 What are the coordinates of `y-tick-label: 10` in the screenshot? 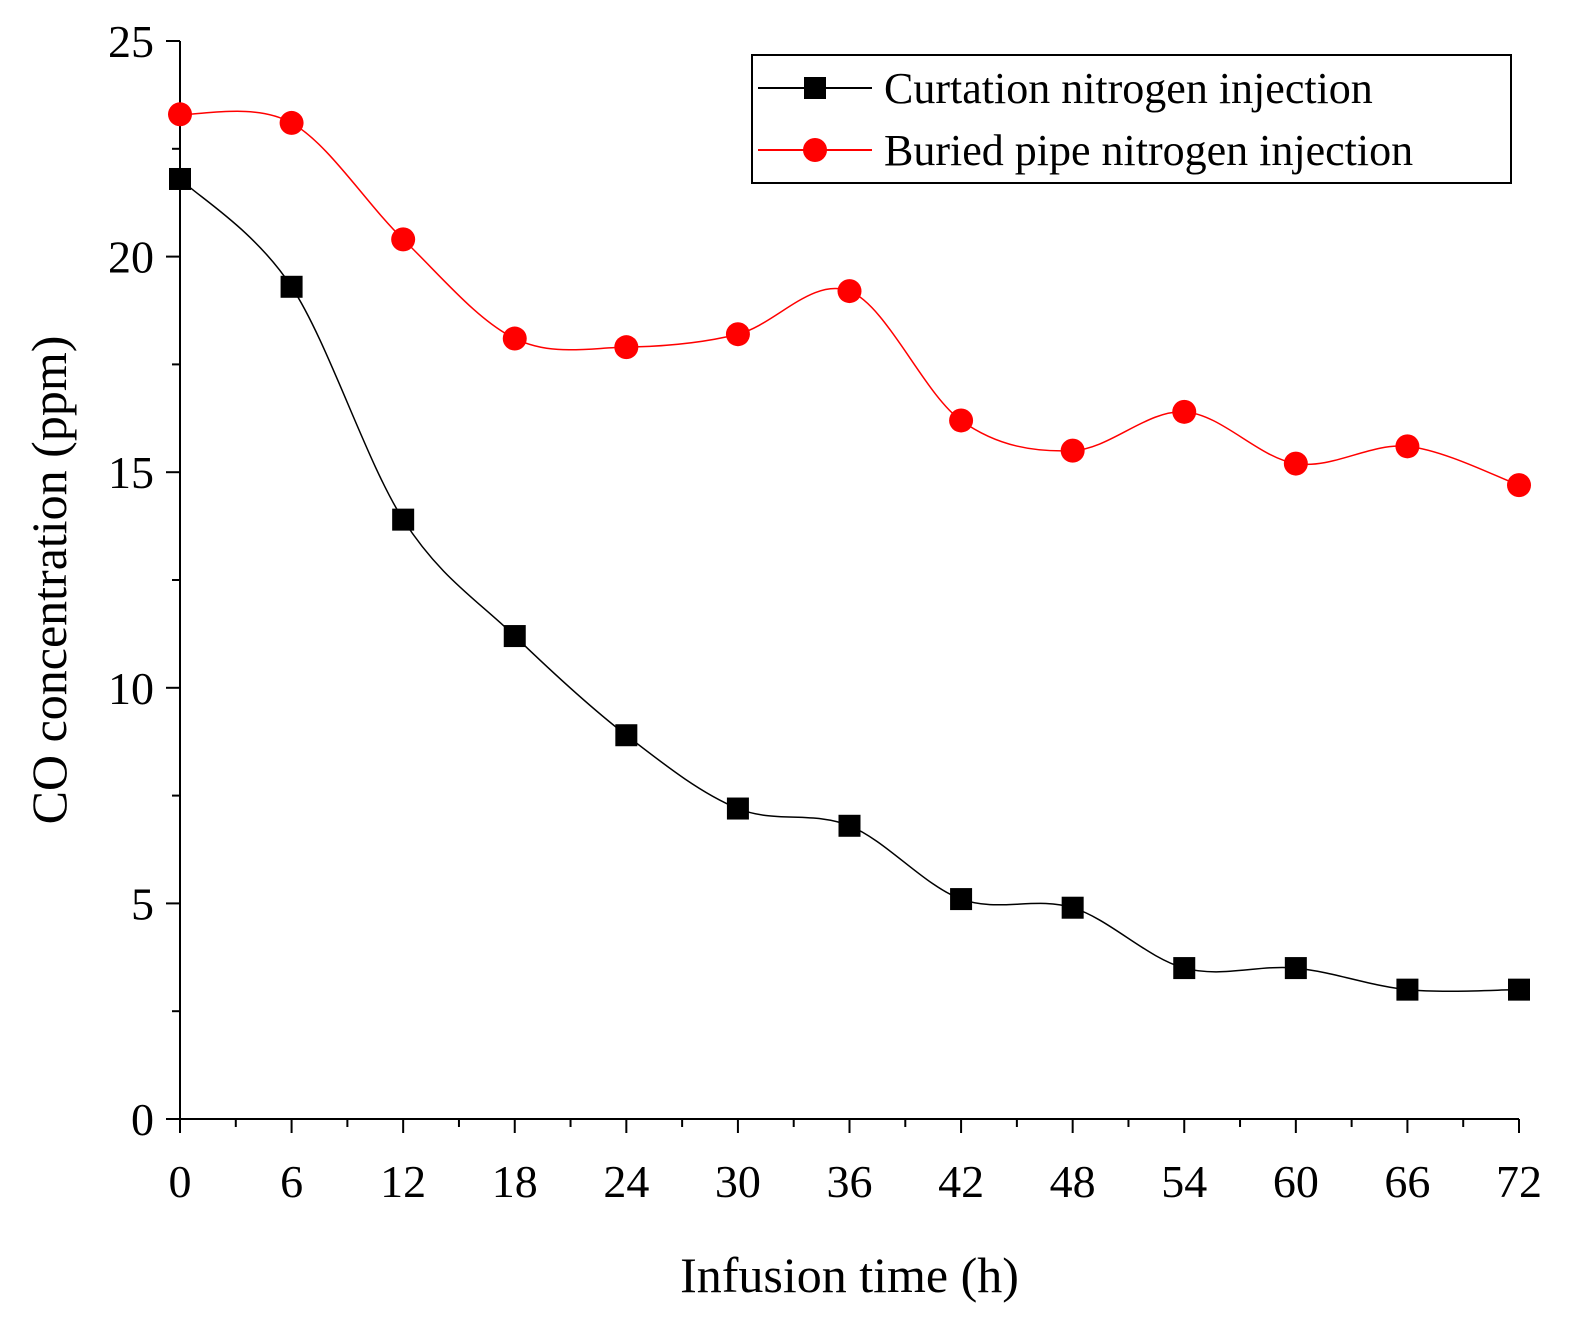 It's located at (131, 688).